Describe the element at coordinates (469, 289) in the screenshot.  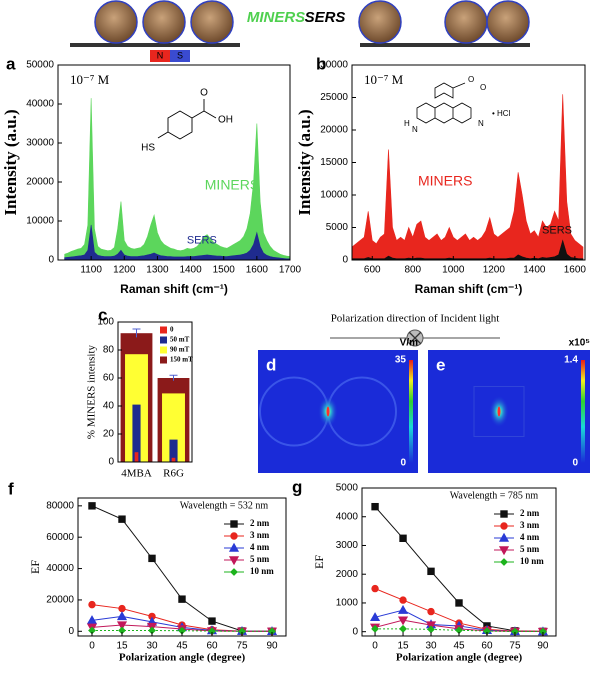
I see `x-axis-label: Raman shift (cm⁻¹)` at that location.